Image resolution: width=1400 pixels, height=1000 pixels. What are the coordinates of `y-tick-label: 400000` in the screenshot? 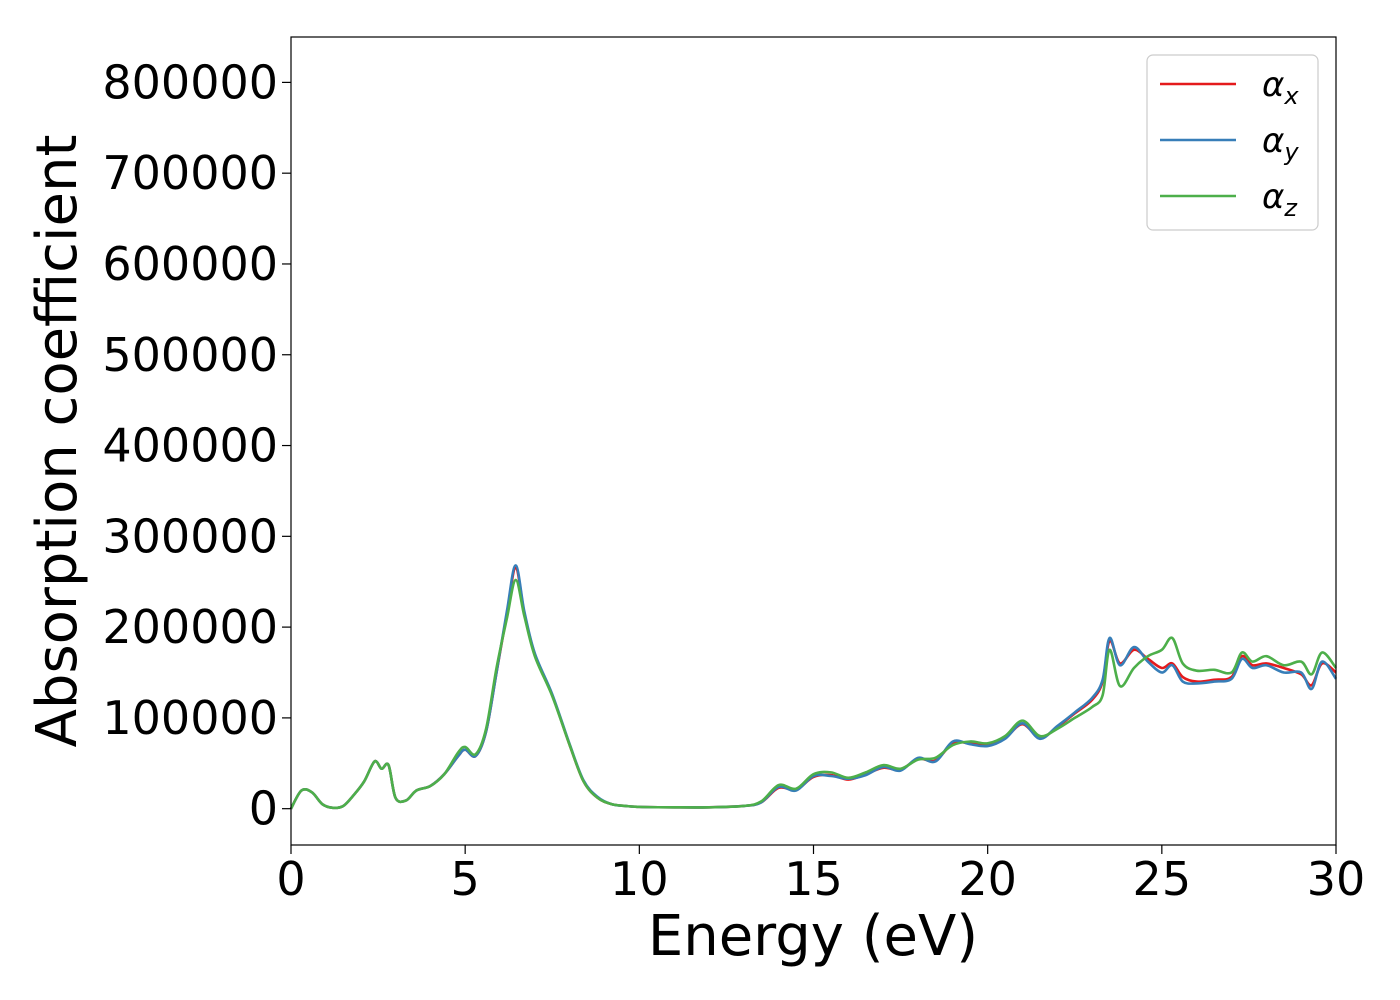 It's located at (190, 446).